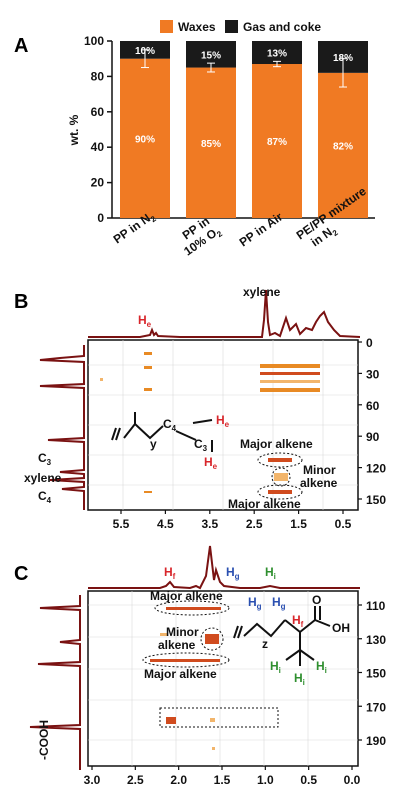 The image size is (418, 789). What do you see at coordinates (321, 667) in the screenshot?
I see `panel-c-hi-2: Hi` at bounding box center [321, 667].